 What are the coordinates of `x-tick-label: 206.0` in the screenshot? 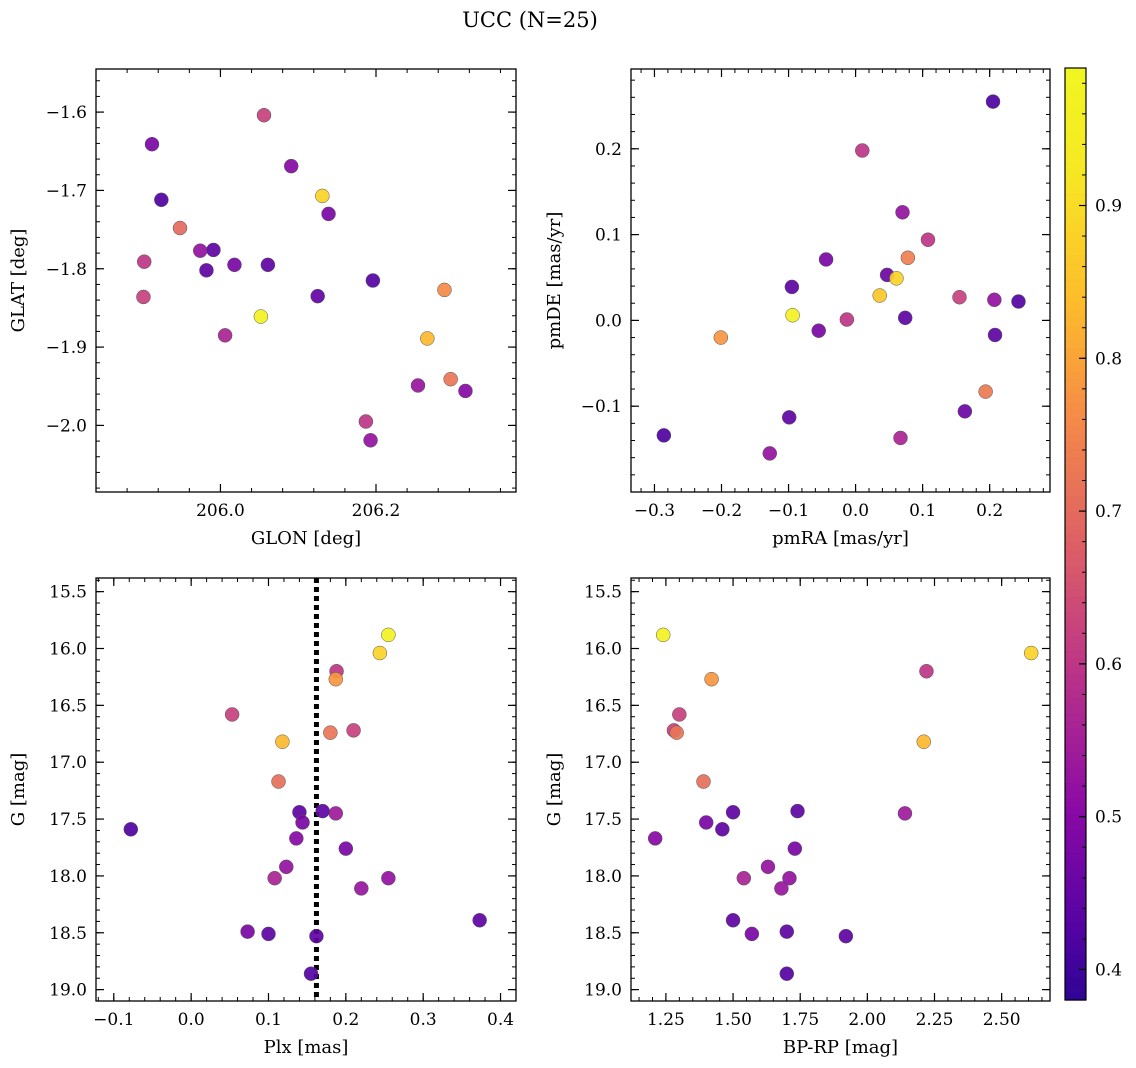 It's located at (220, 511).